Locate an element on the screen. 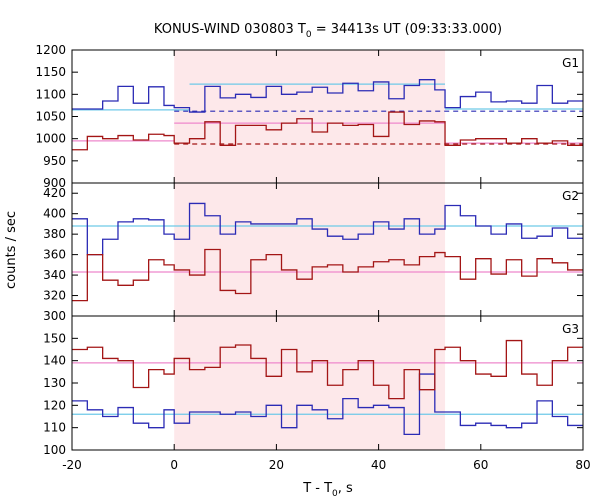  panel-label: G2 is located at coordinates (570, 196).